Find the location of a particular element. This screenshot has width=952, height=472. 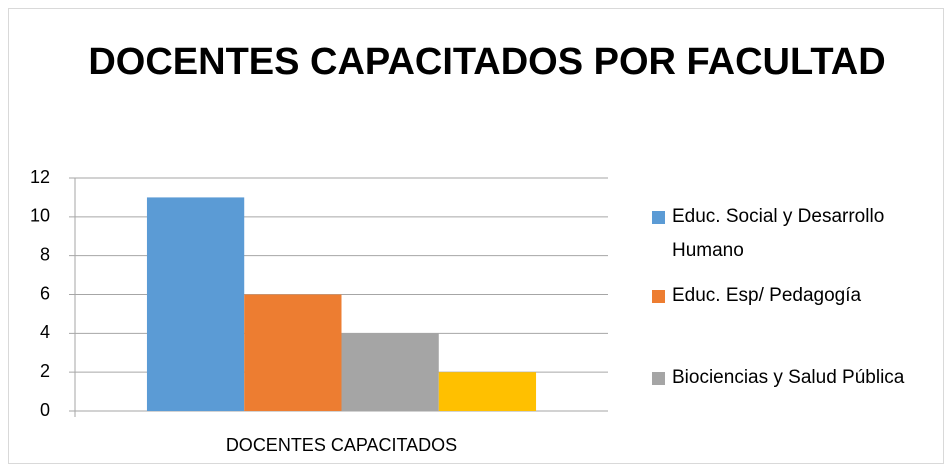

y-tick-label: 10 is located at coordinates (40, 216).